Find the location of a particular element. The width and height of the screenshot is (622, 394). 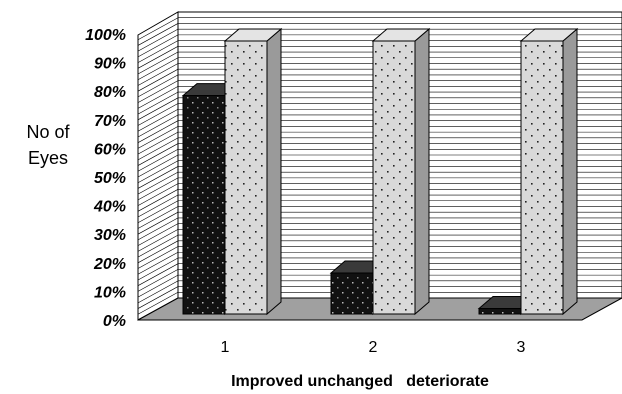

x-tick-labels: 1 2 3 is located at coordinates (373, 347).